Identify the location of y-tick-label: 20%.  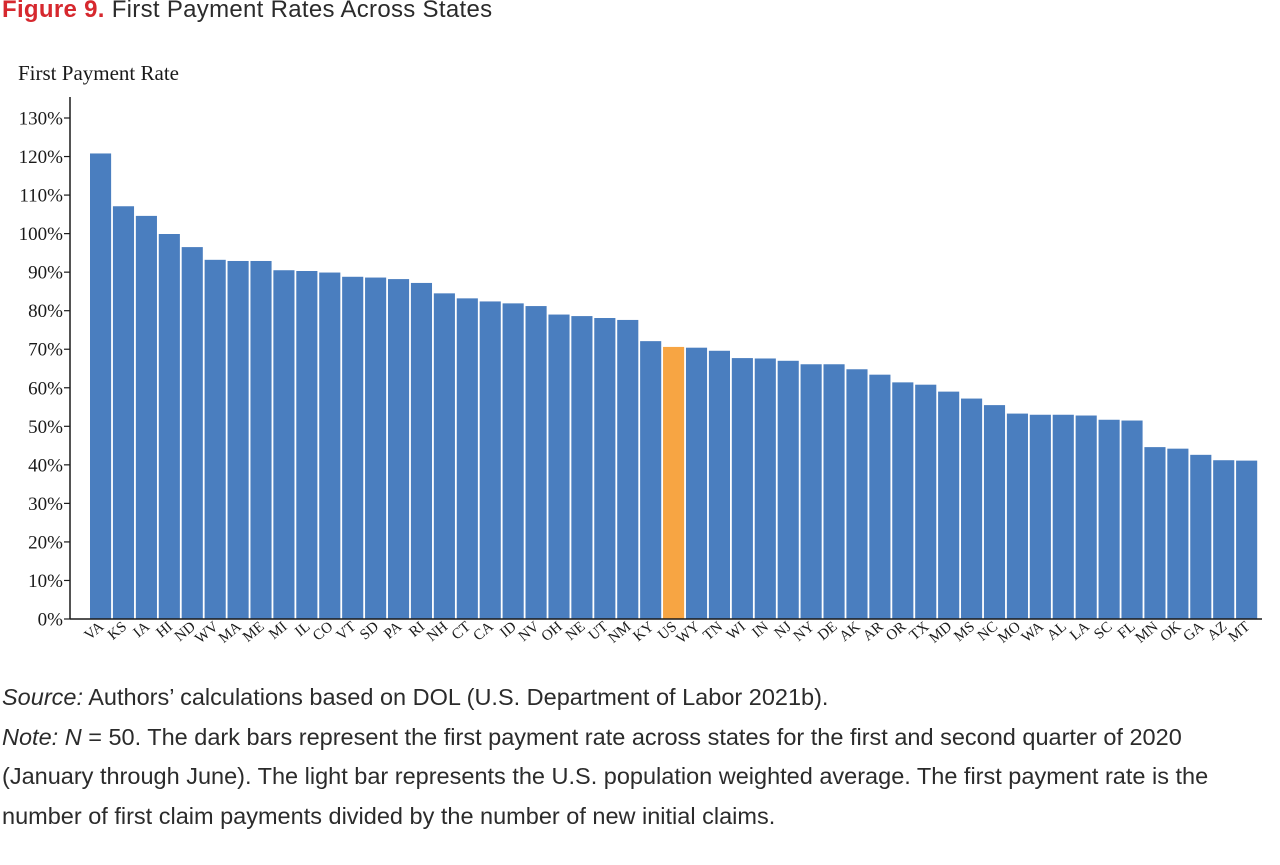
(45, 542).